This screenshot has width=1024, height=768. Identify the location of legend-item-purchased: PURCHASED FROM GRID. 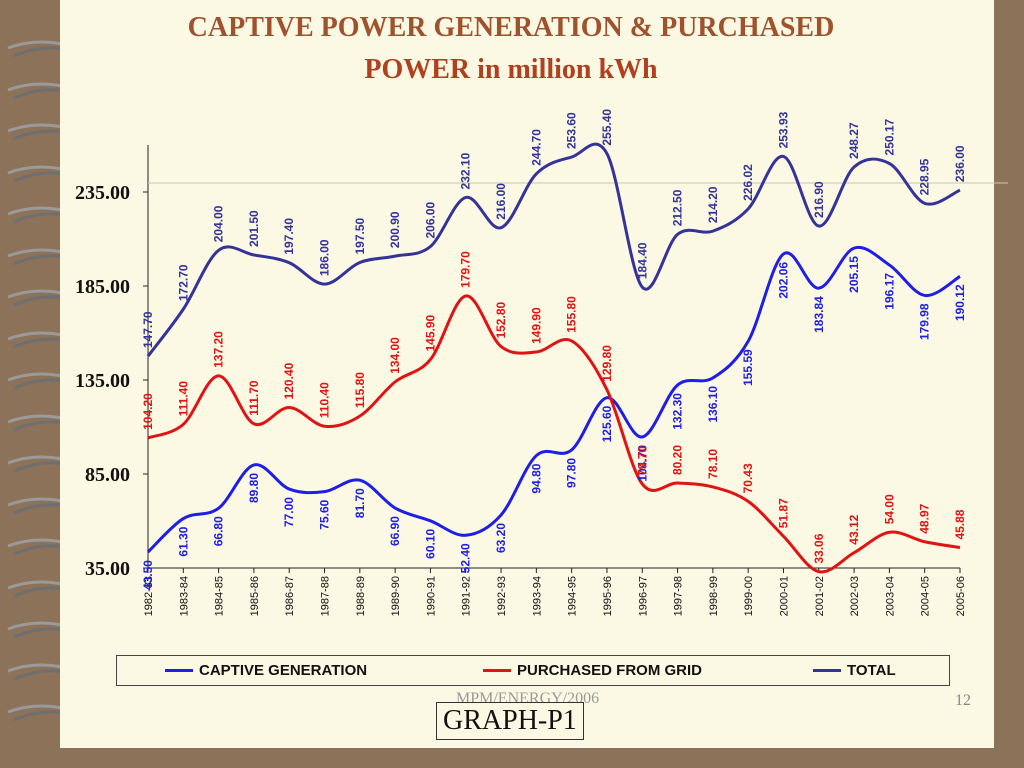
(592, 670).